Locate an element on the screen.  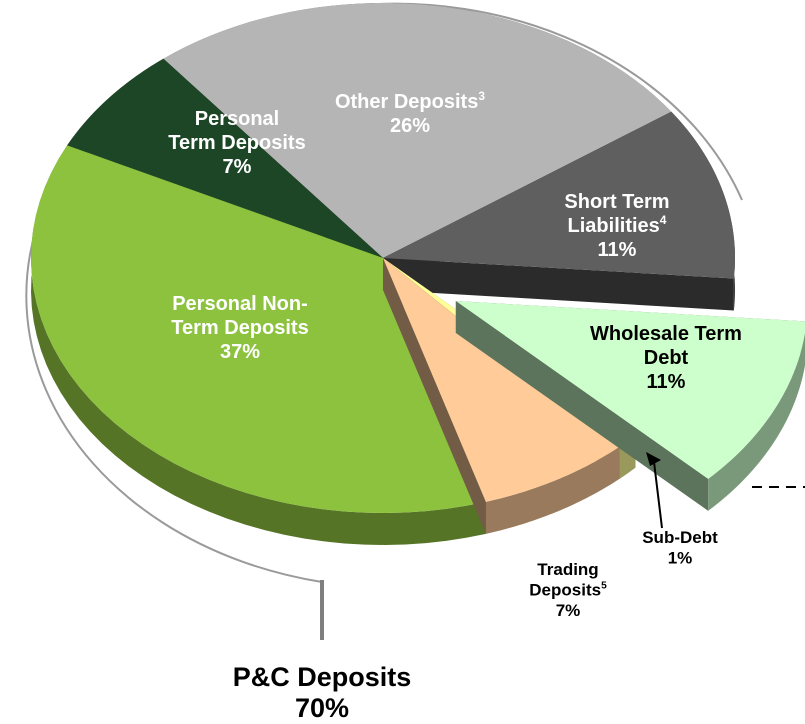
slice-label: Other Deposits3 26% is located at coordinates (410, 113).